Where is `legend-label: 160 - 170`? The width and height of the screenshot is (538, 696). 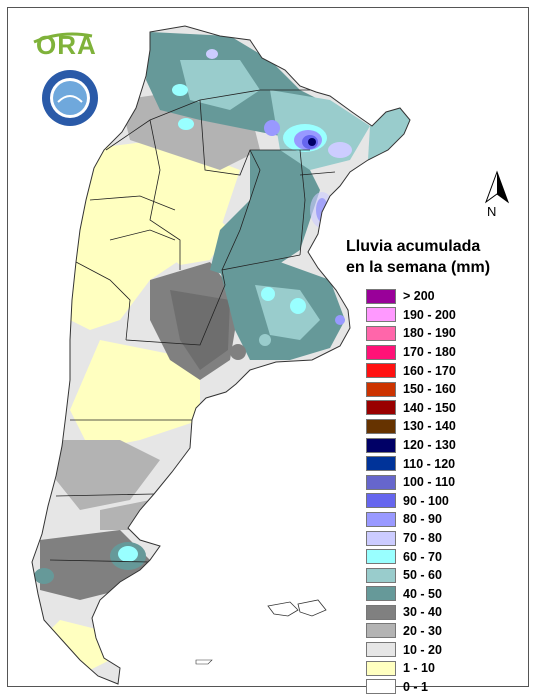
legend-label: 160 - 170 is located at coordinates (429, 370).